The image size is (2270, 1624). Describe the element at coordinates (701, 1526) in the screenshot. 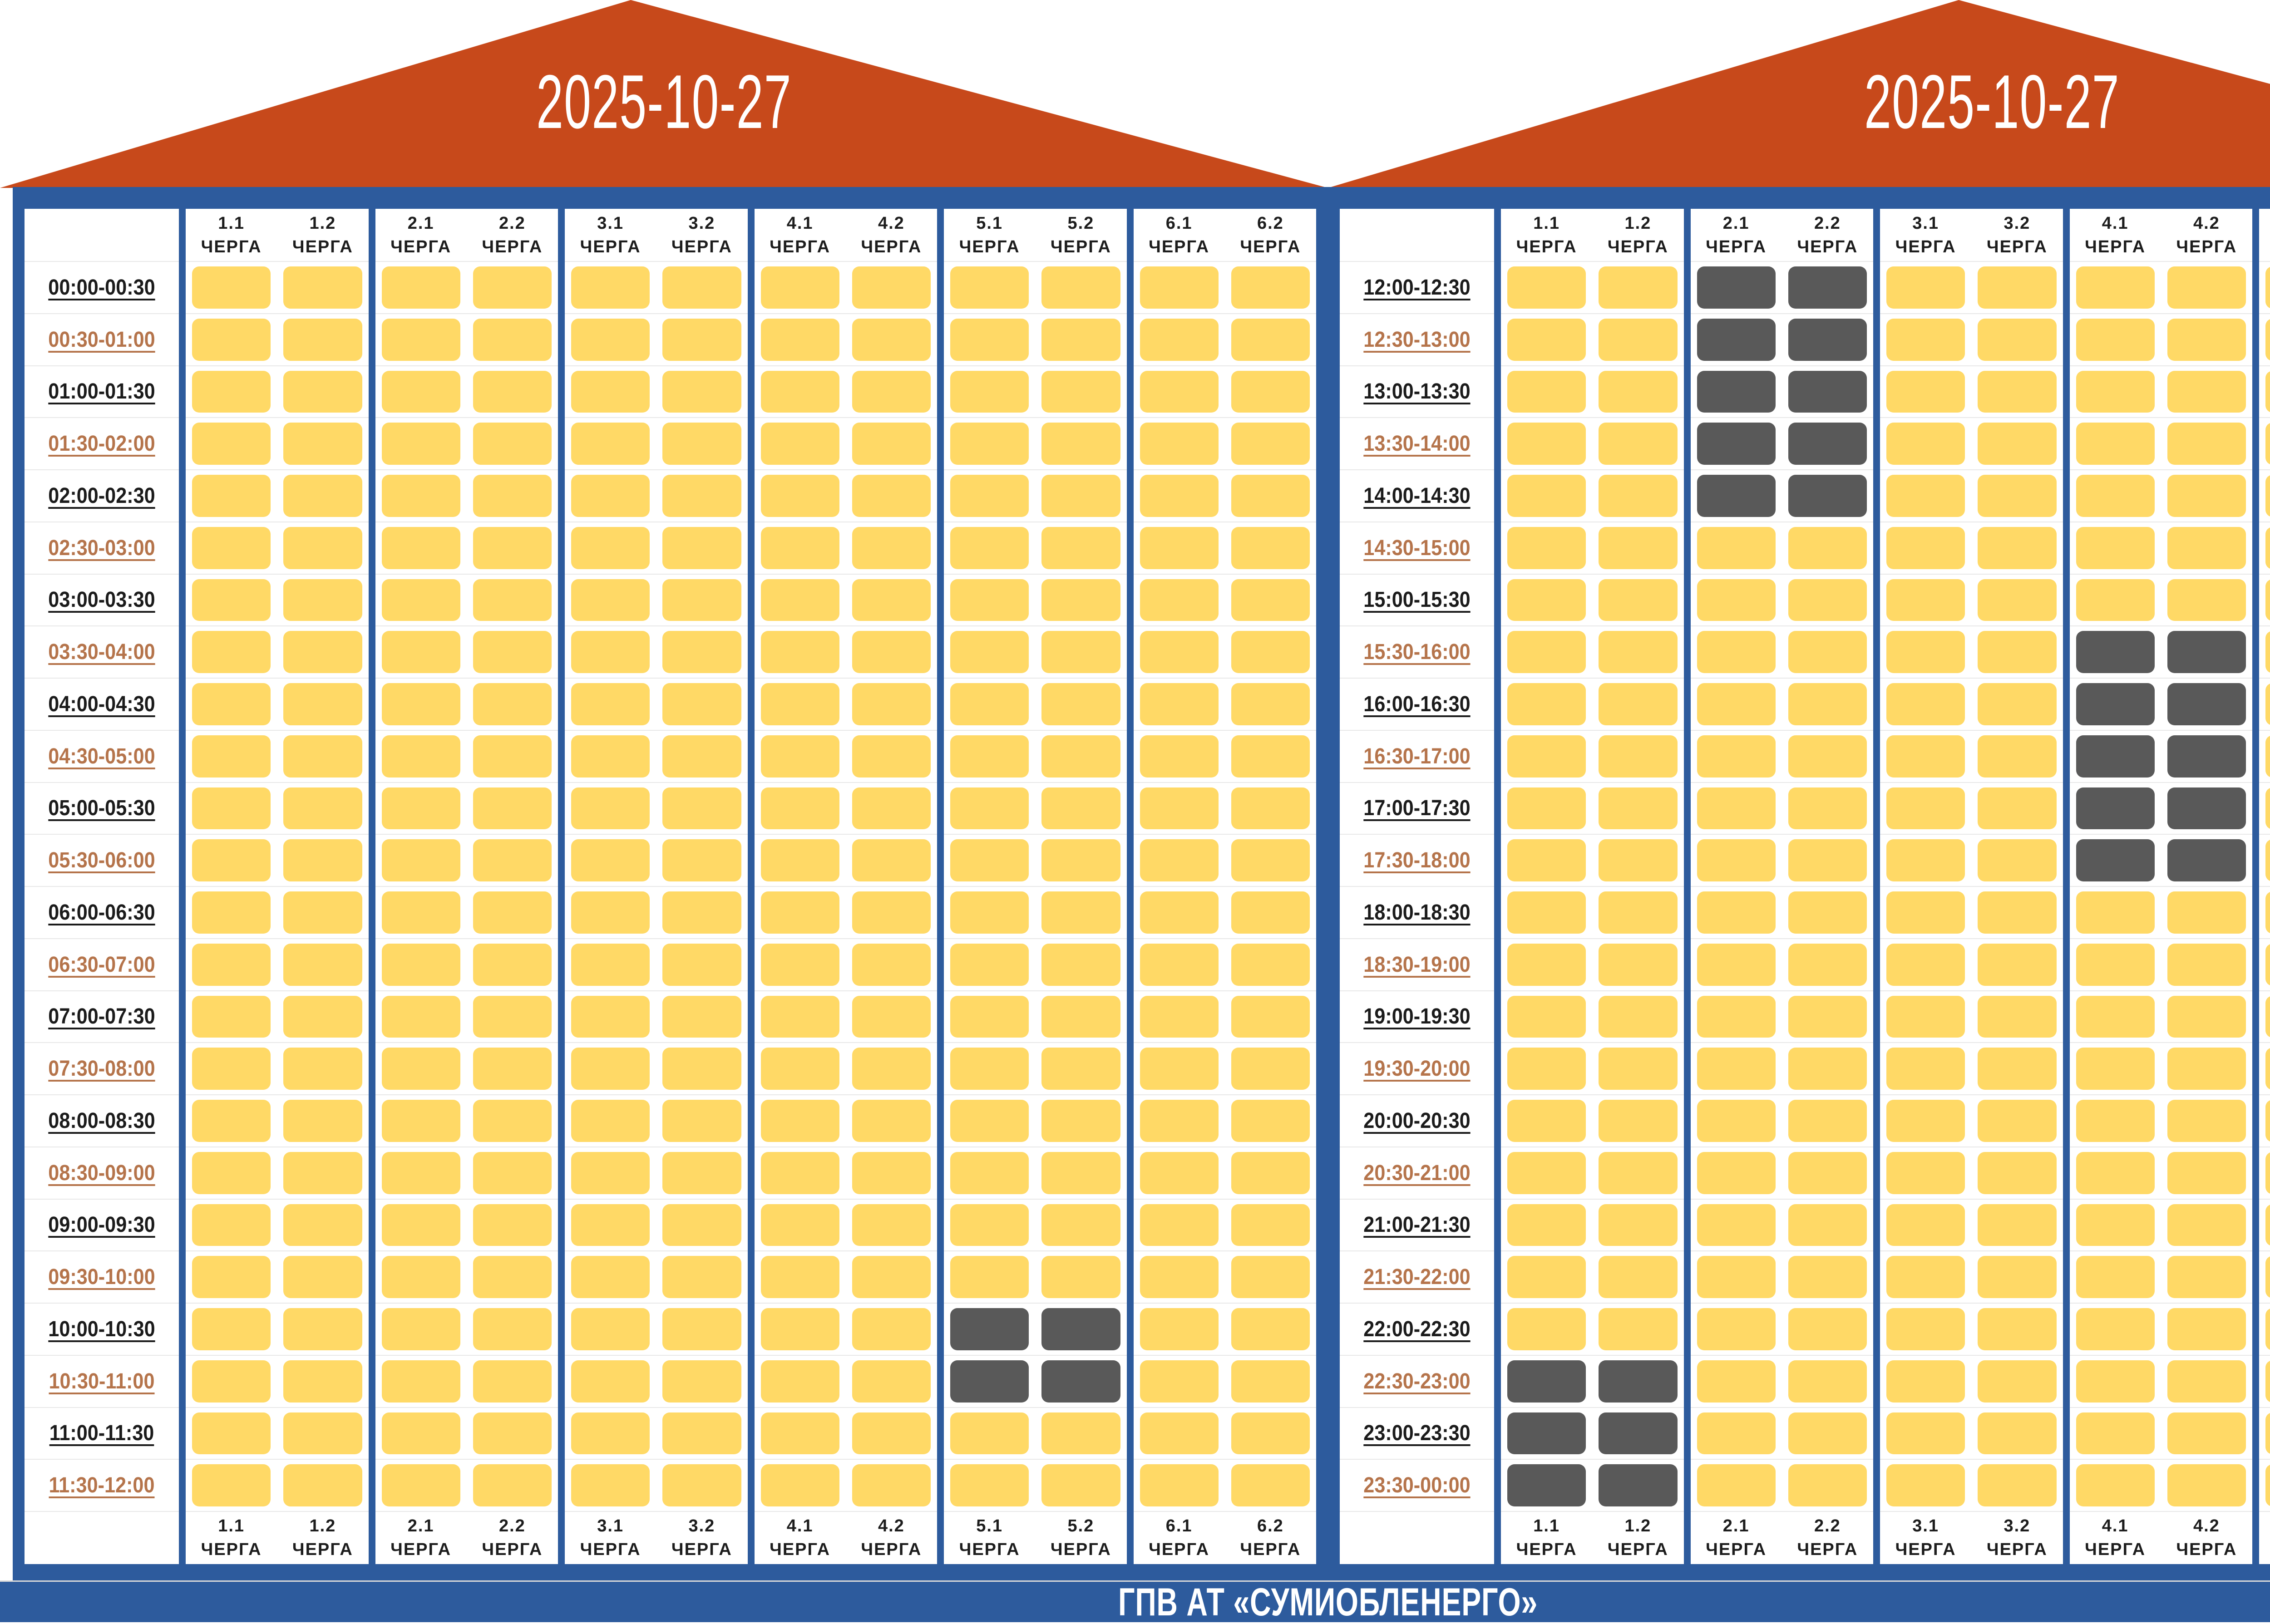

I see `queue-number: 3.2` at that location.